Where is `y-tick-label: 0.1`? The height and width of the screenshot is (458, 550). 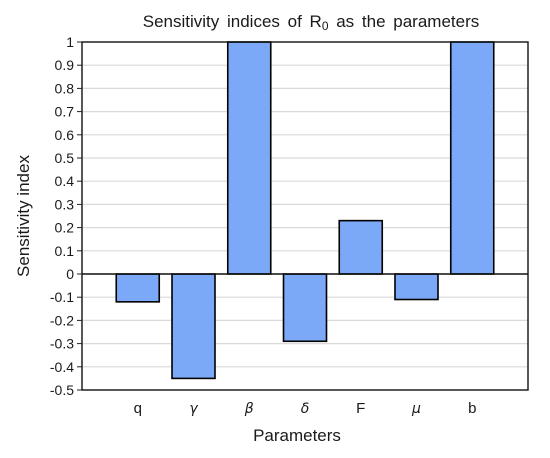 y-tick-label: 0.1 is located at coordinates (65, 251).